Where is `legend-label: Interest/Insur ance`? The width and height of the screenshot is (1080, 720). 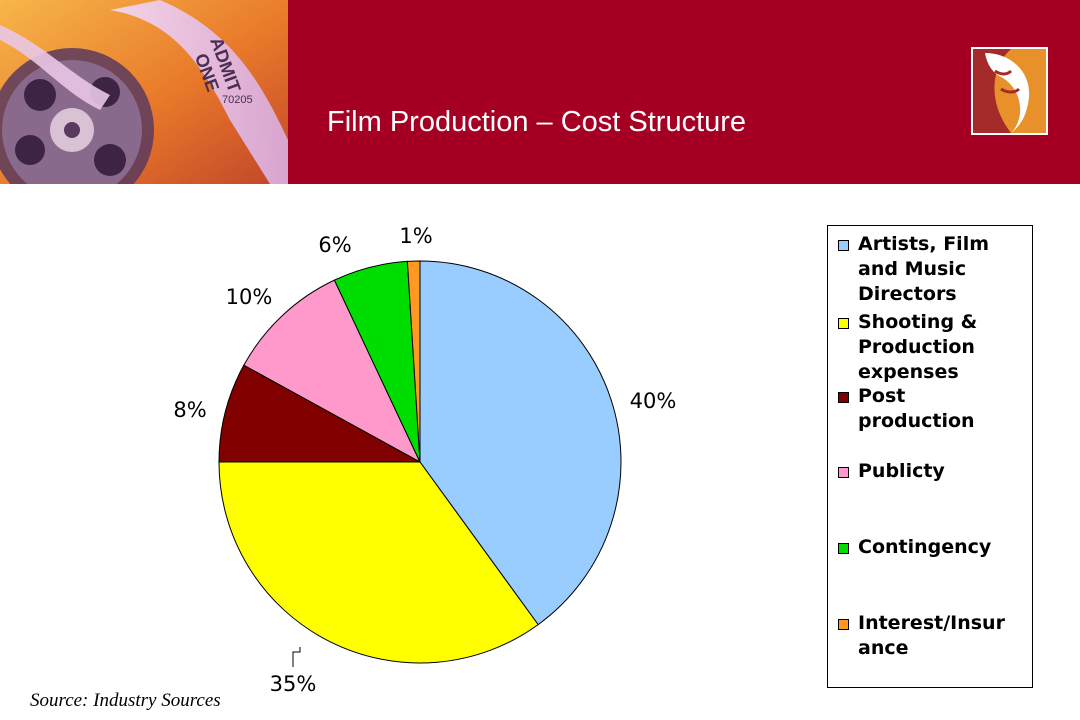 legend-label: Interest/Insur ance is located at coordinates (946, 636).